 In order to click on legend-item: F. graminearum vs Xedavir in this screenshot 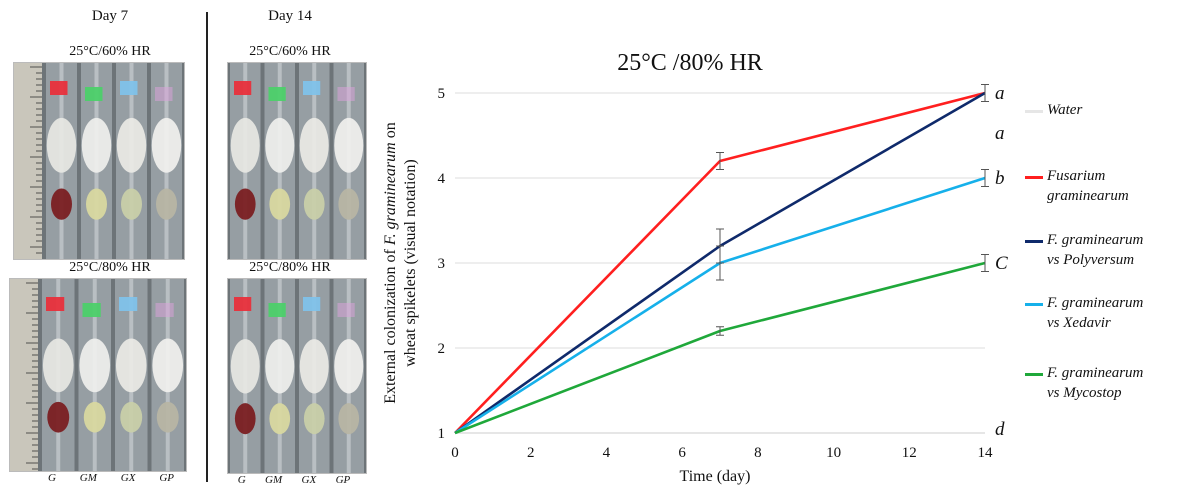, I will do `click(1084, 313)`.